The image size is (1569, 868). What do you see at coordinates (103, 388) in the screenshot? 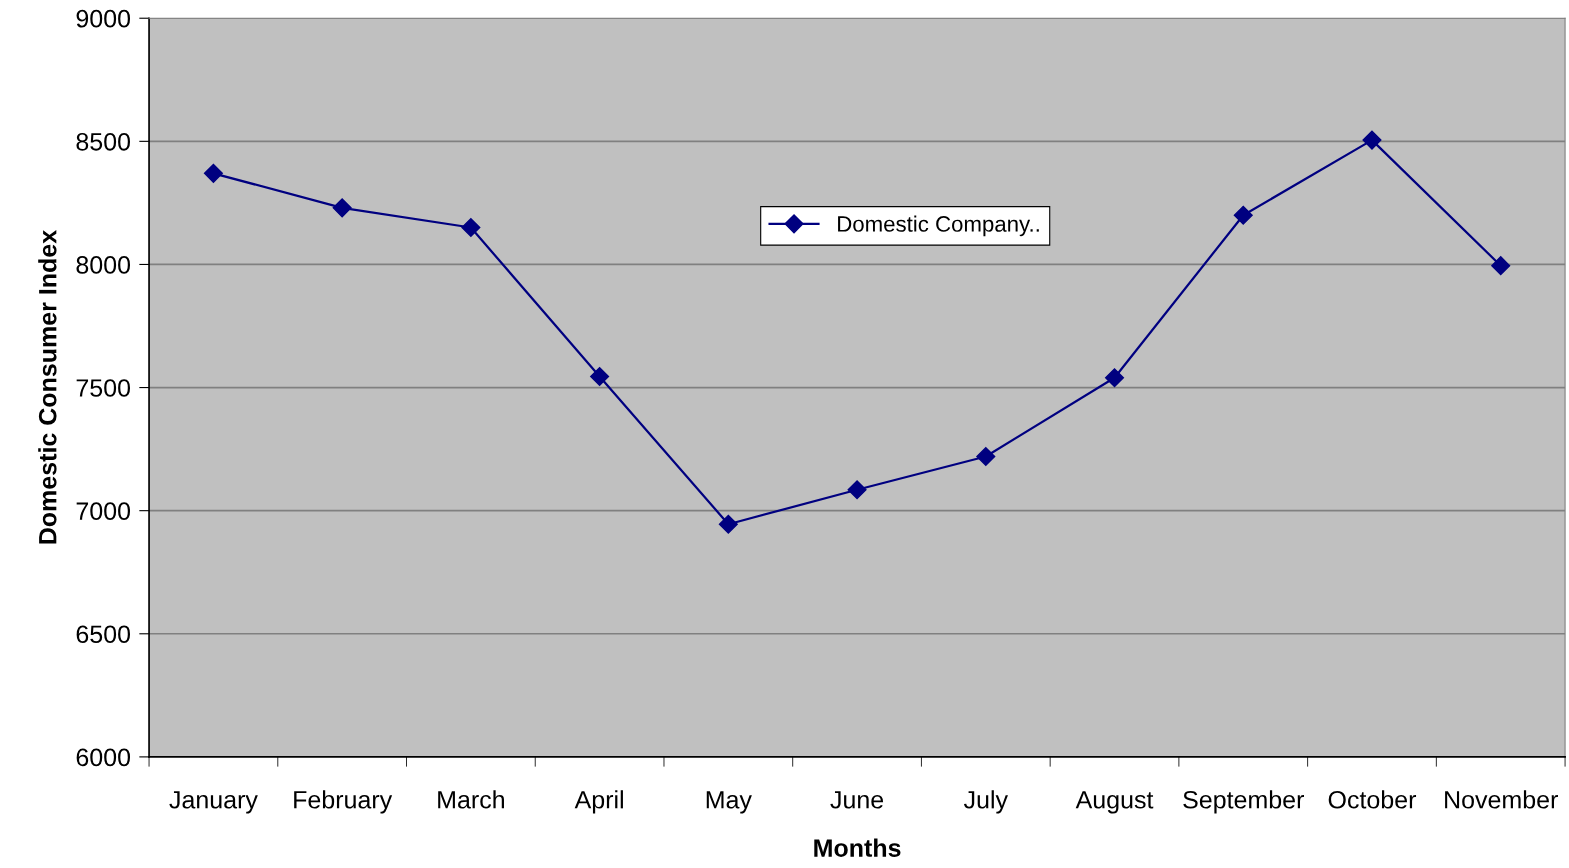
I see `y-tick-label: 7500` at bounding box center [103, 388].